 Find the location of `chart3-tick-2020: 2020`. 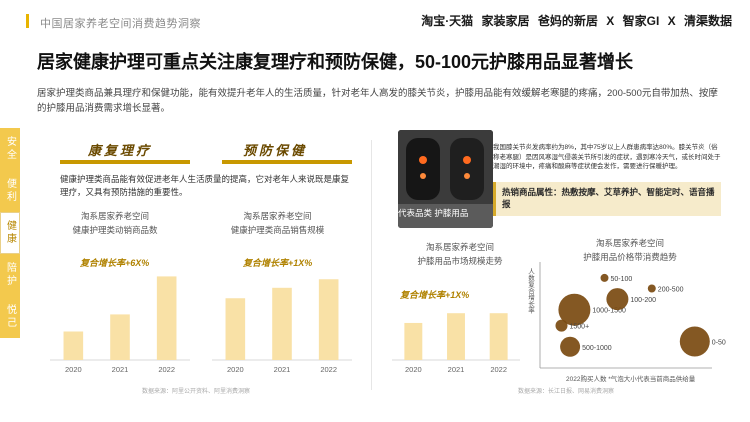

chart3-tick-2020: 2020 is located at coordinates (413, 369).